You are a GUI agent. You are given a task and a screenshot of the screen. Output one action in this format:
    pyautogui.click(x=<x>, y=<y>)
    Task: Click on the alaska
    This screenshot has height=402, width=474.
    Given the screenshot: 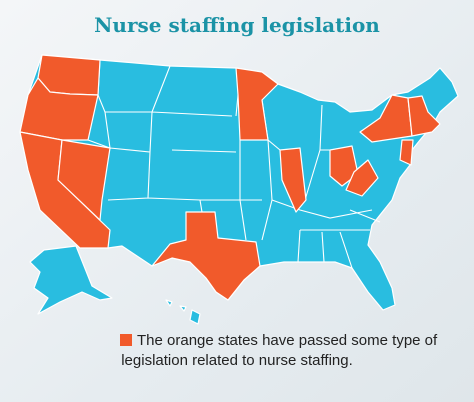 What is the action you would take?
    pyautogui.click(x=71, y=280)
    